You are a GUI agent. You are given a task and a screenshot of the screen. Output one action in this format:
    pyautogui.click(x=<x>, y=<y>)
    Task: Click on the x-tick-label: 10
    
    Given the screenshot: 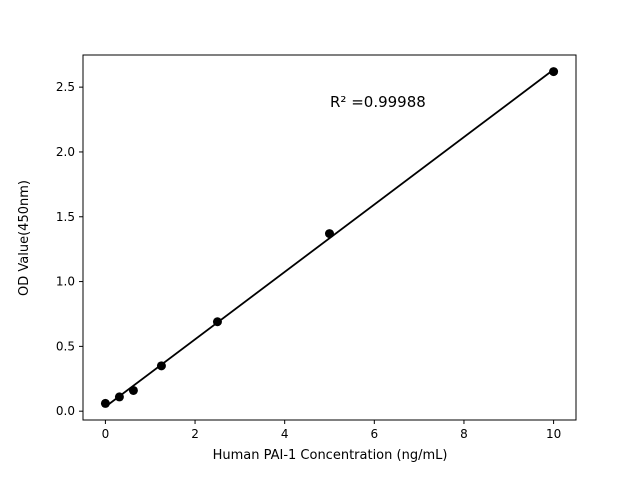 What is the action you would take?
    pyautogui.click(x=553, y=434)
    